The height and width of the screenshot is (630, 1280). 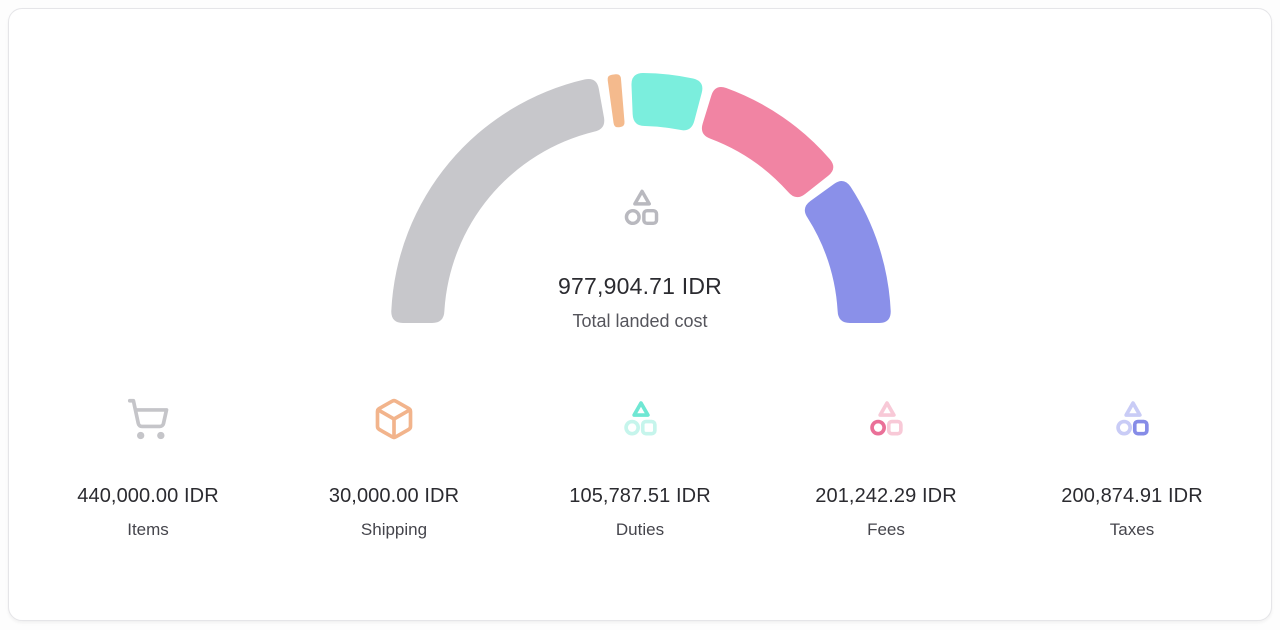 I want to click on gauge-segment-duties, so click(x=667, y=102).